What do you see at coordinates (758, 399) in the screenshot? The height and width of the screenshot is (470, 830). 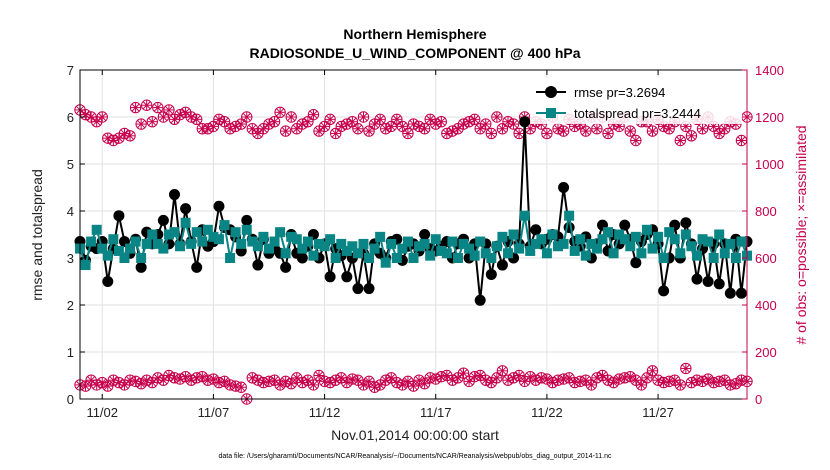 I see `y-tick-label-right: 0` at bounding box center [758, 399].